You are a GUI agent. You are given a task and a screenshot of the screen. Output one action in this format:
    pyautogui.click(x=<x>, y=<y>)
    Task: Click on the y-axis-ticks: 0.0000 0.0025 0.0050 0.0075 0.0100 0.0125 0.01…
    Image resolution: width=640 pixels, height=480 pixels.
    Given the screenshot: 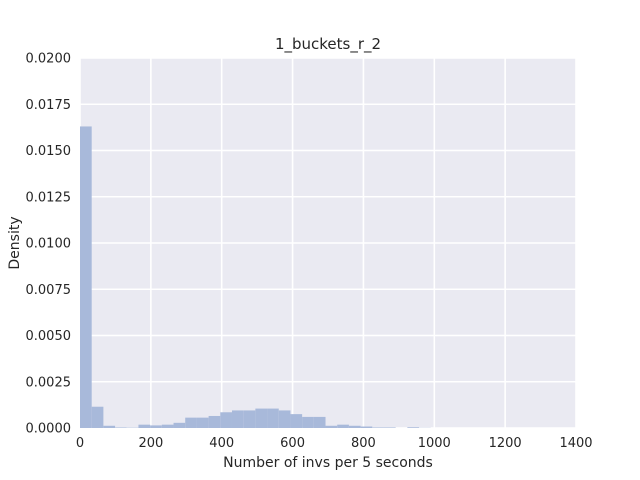 What is the action you would take?
    pyautogui.click(x=49, y=244)
    